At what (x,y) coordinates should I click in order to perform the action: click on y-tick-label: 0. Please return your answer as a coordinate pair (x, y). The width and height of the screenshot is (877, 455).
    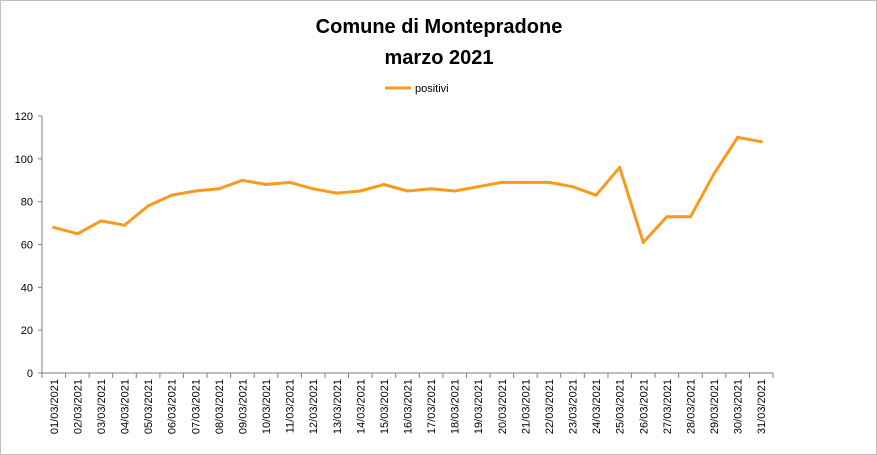
    Looking at the image, I should click on (30, 374).